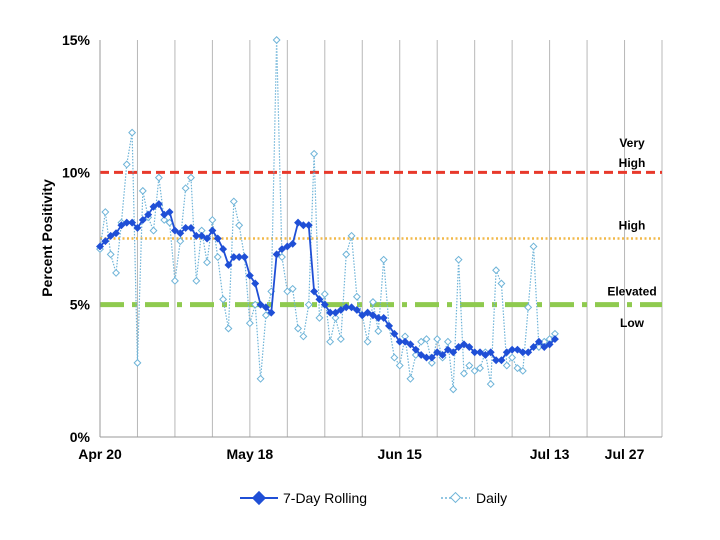 The width and height of the screenshot is (720, 540). I want to click on y-tick-label: 5%, so click(80, 305).